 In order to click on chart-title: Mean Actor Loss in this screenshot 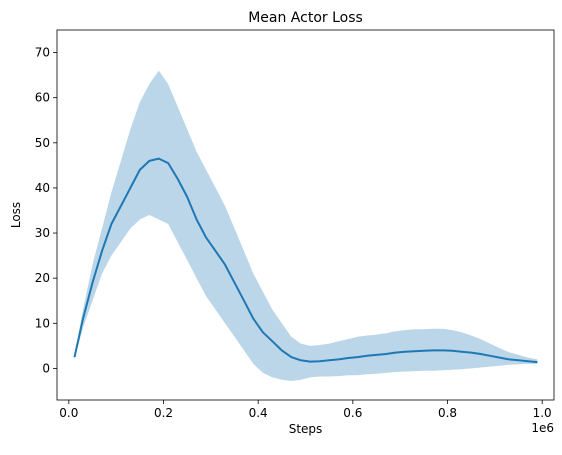, I will do `click(305, 18)`.